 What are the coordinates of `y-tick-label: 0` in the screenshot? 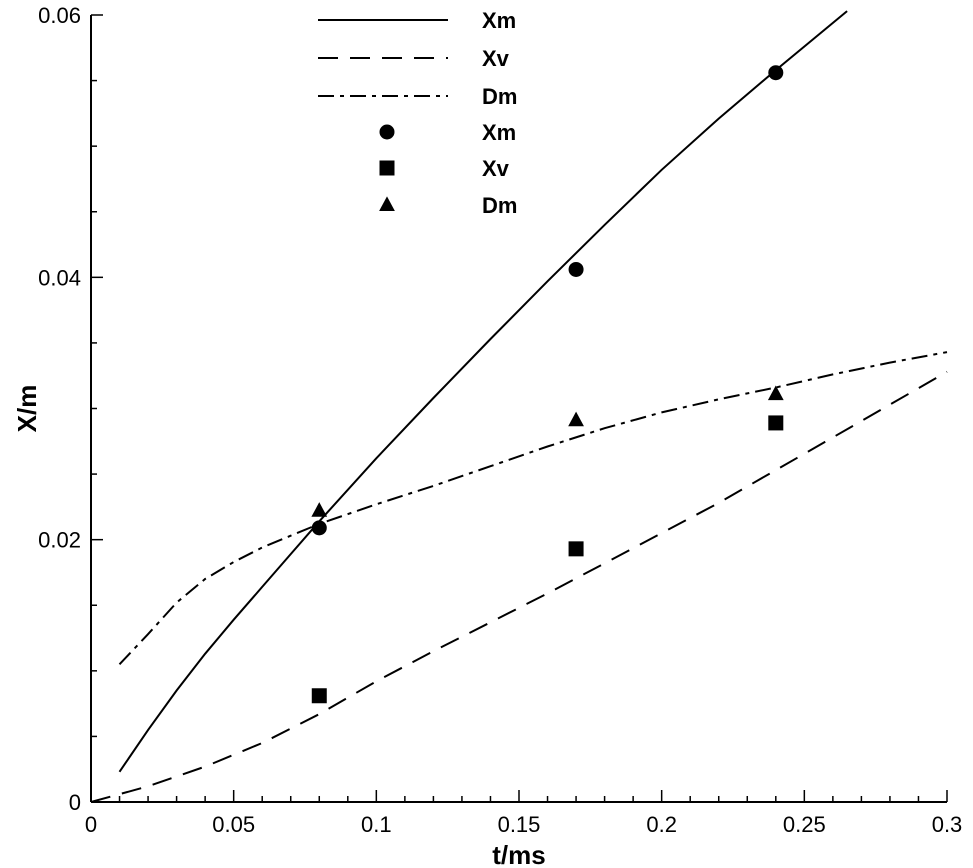 It's located at (75, 802).